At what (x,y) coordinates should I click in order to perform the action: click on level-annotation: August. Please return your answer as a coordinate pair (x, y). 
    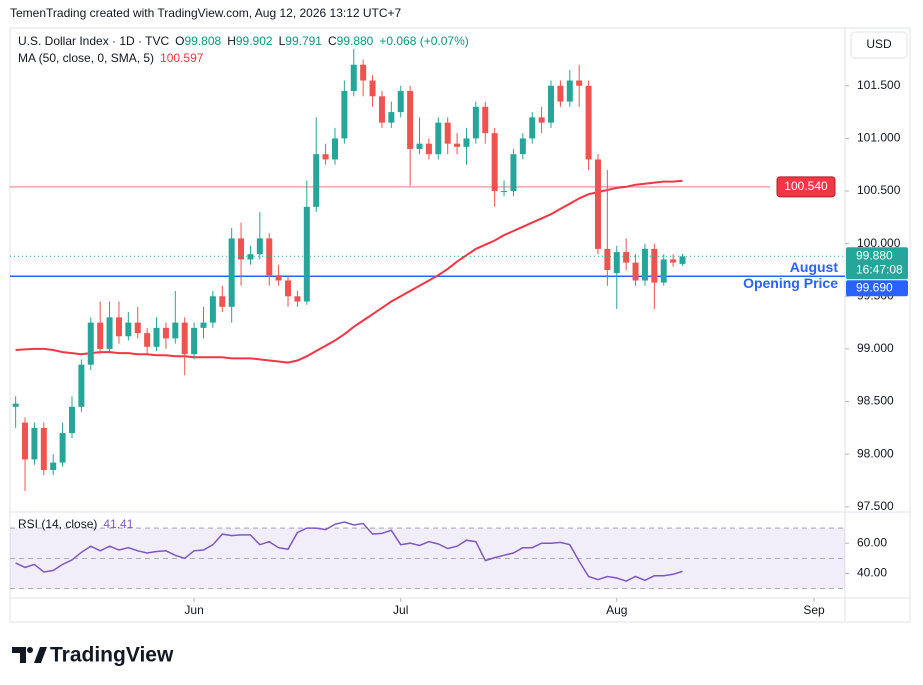
    Looking at the image, I should click on (814, 267).